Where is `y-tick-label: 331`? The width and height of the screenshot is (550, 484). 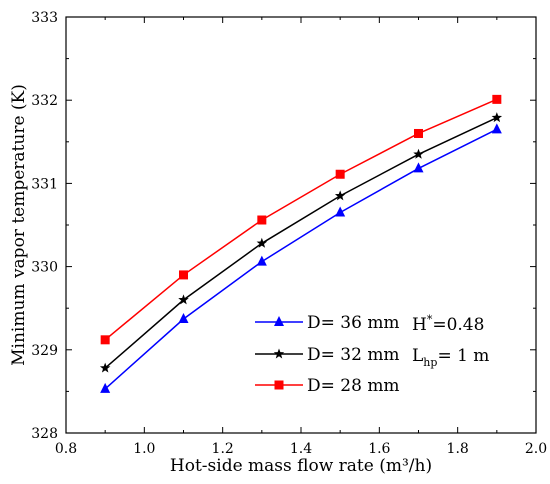 y-tick-label: 331 is located at coordinates (44, 184).